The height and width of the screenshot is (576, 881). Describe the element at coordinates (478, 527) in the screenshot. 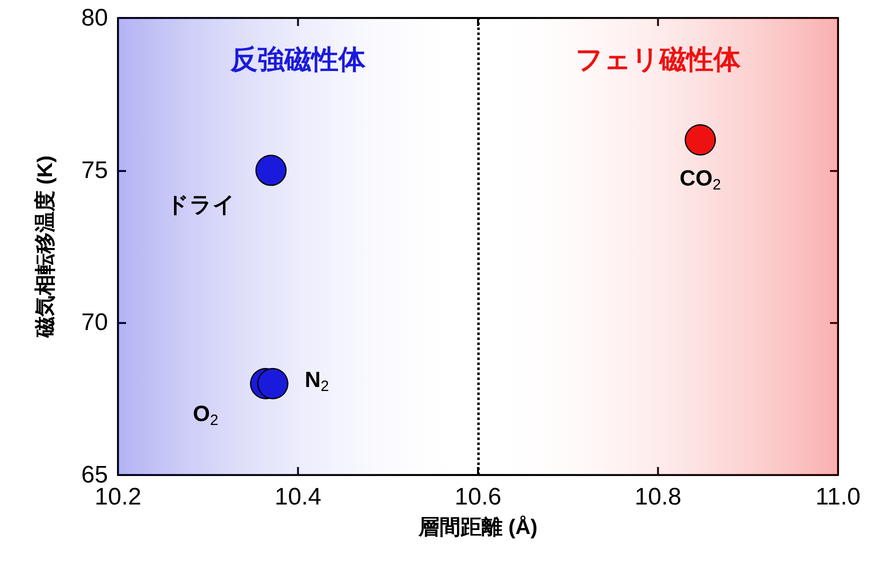

I see `x-axis-title: 層間距離 (Å)` at that location.